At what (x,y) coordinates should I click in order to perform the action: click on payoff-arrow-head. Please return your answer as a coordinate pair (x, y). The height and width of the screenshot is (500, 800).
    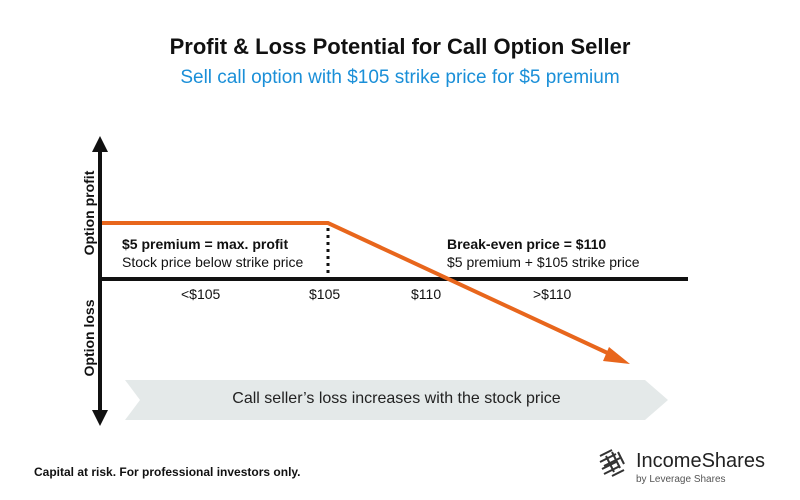
    Looking at the image, I should click on (616, 355).